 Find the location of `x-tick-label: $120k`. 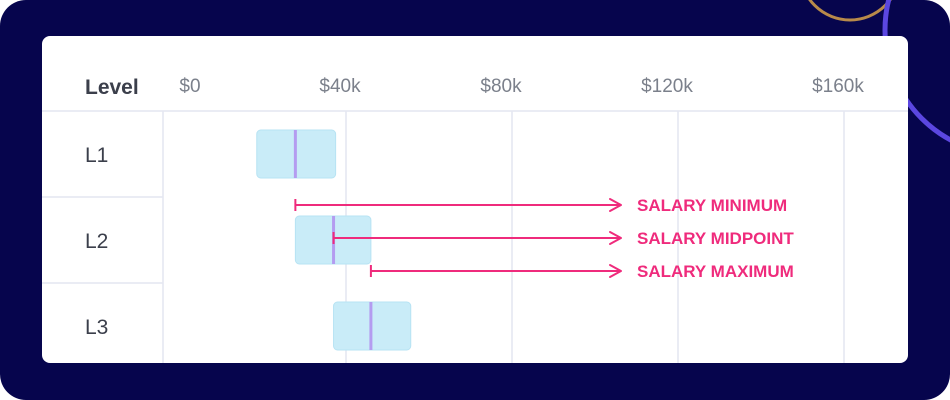

x-tick-label: $120k is located at coordinates (667, 86).